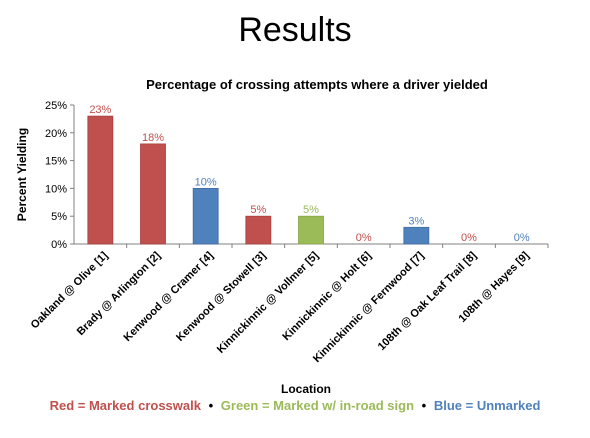  What do you see at coordinates (59, 217) in the screenshot?
I see `y-tick-label: 5%` at bounding box center [59, 217].